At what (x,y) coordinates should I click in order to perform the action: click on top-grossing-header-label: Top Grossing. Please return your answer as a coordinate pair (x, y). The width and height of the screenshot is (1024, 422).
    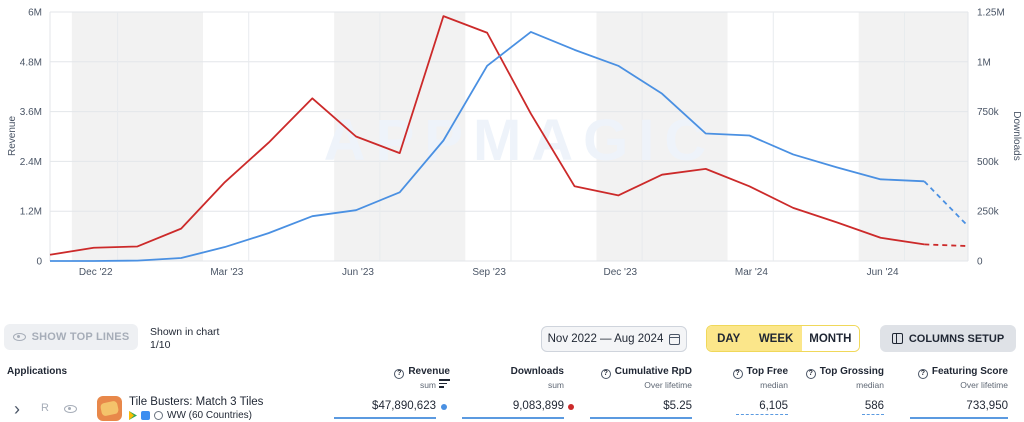
    Looking at the image, I should click on (851, 371).